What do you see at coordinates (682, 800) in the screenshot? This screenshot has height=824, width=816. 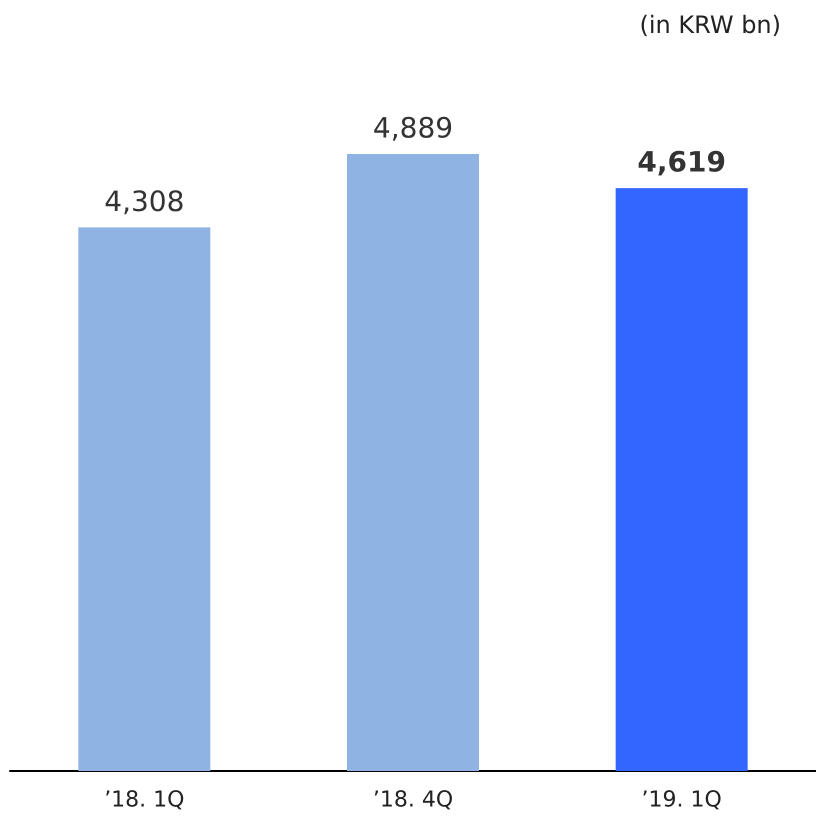 I see `x-tick-label: ’19. 1Q` at bounding box center [682, 800].